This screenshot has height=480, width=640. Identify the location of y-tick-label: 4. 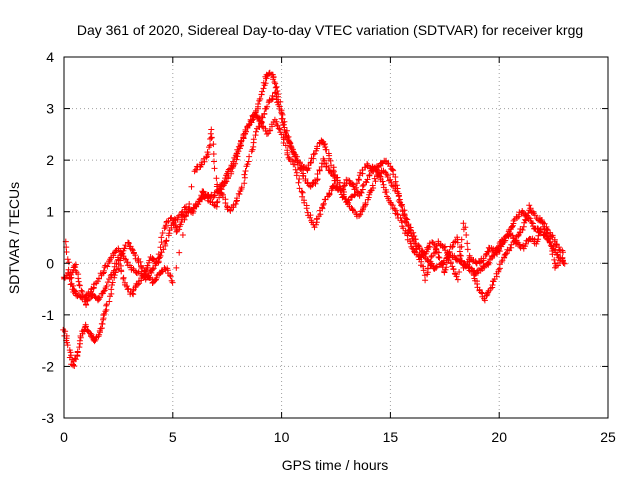
(50, 57).